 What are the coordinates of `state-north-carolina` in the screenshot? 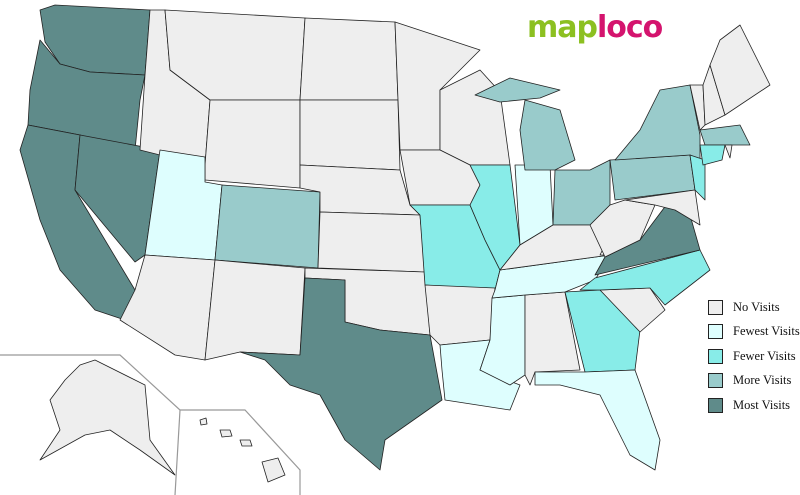 It's located at (645, 277).